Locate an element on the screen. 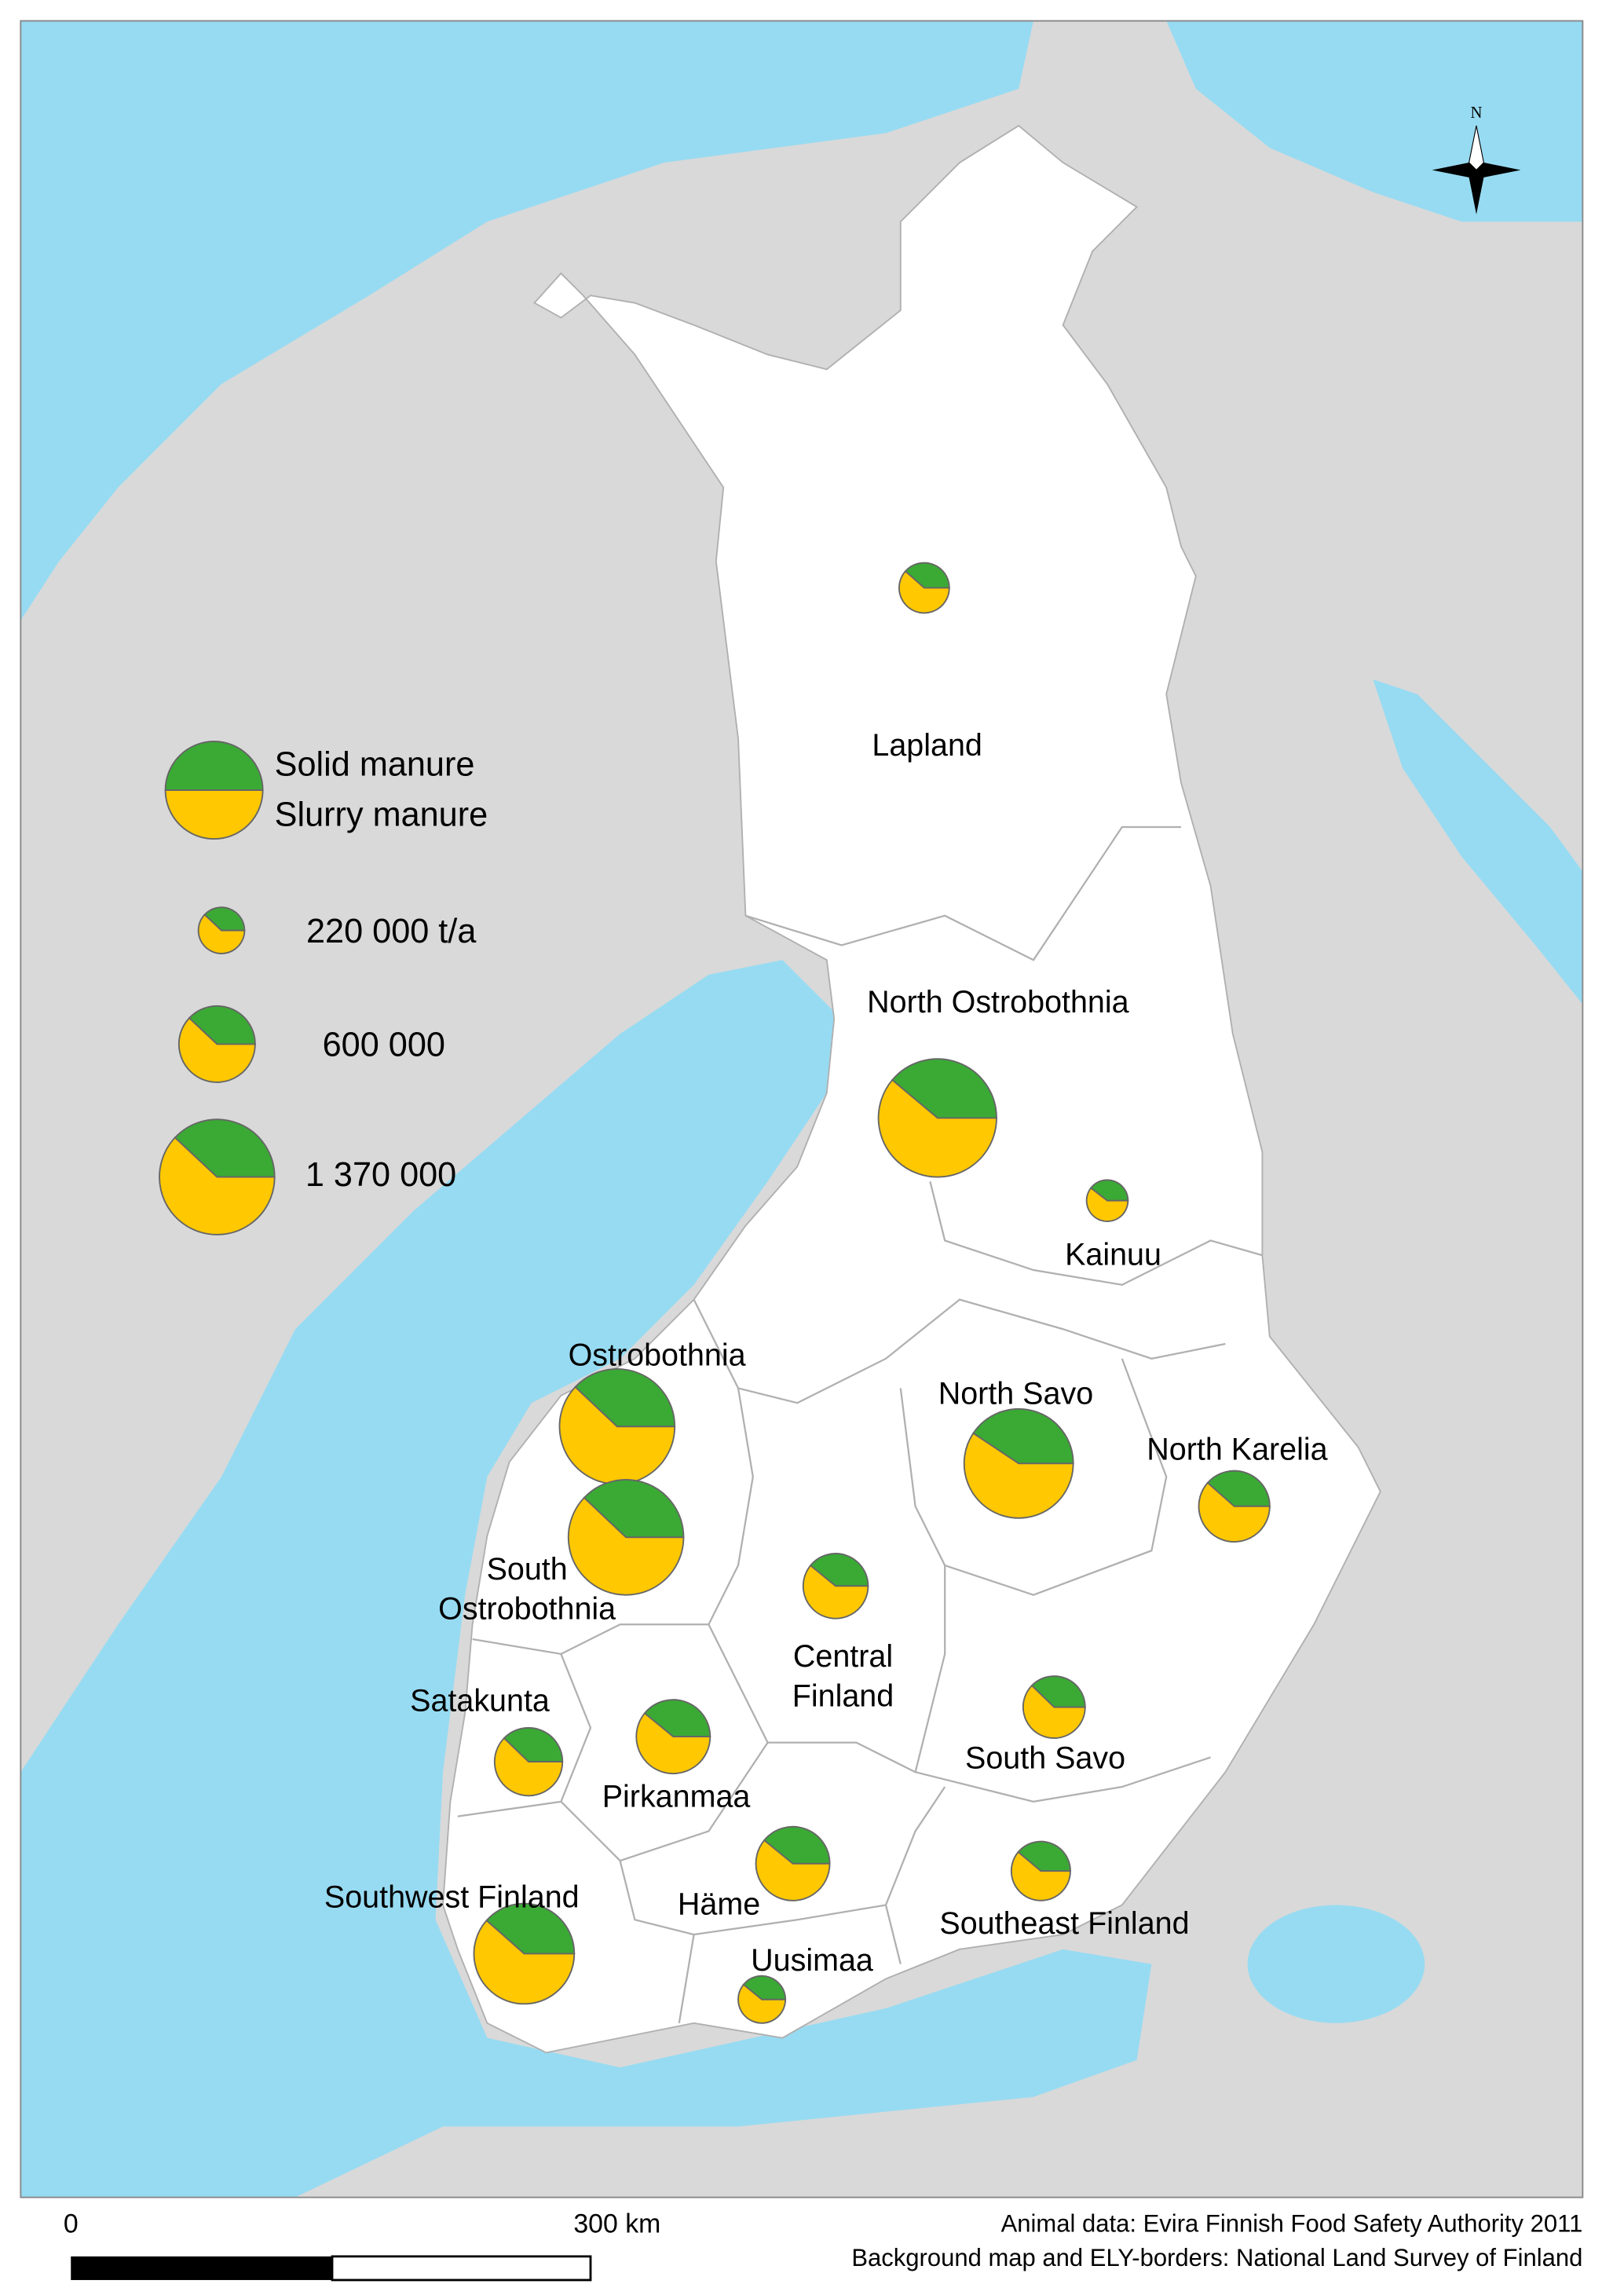 The image size is (1624, 2295). legend-size-label: 600 000 is located at coordinates (384, 1045).